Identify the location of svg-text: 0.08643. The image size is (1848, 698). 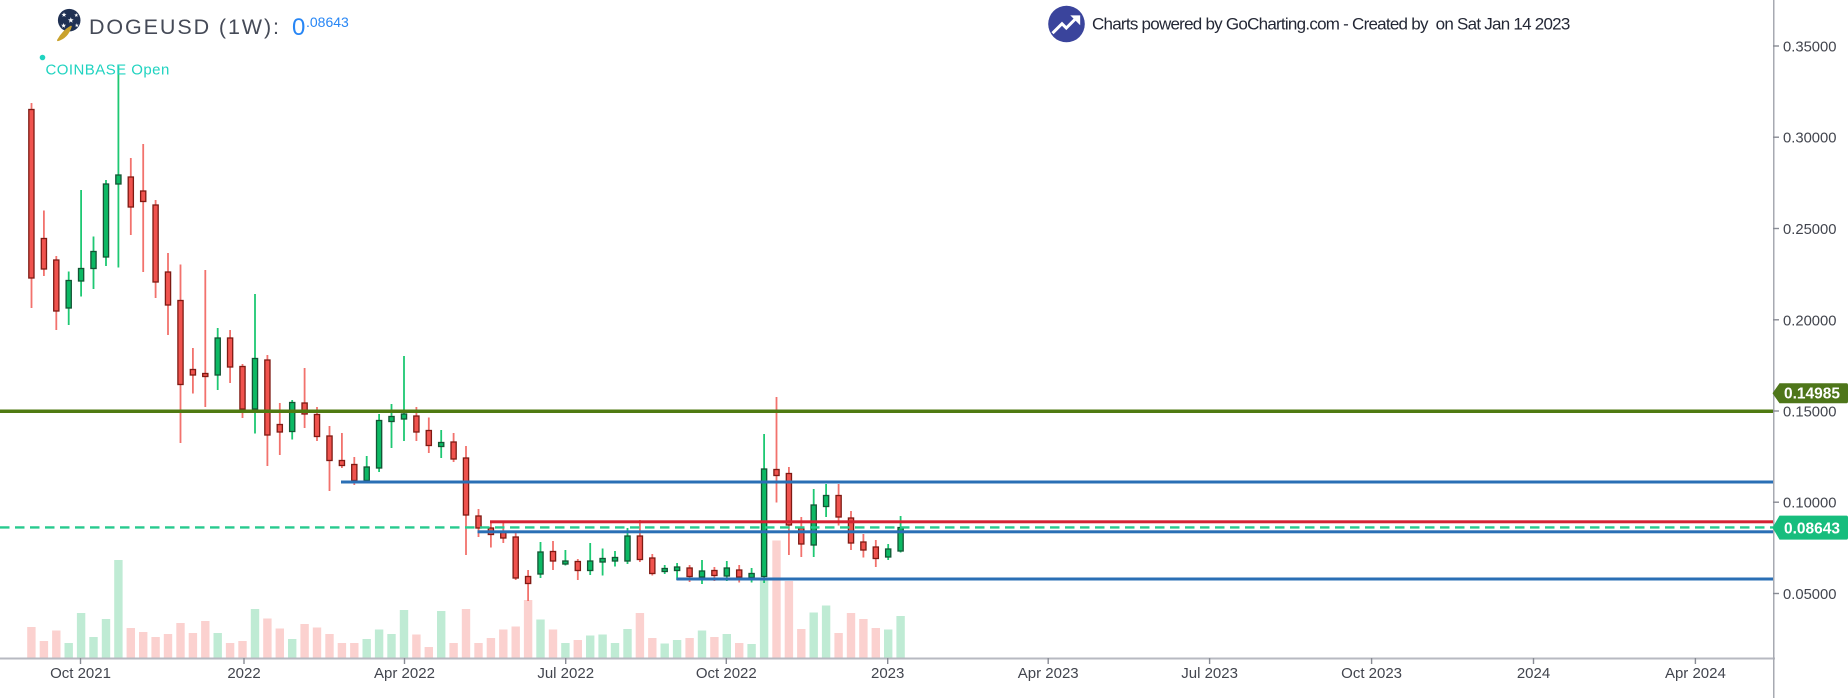
(1812, 528).